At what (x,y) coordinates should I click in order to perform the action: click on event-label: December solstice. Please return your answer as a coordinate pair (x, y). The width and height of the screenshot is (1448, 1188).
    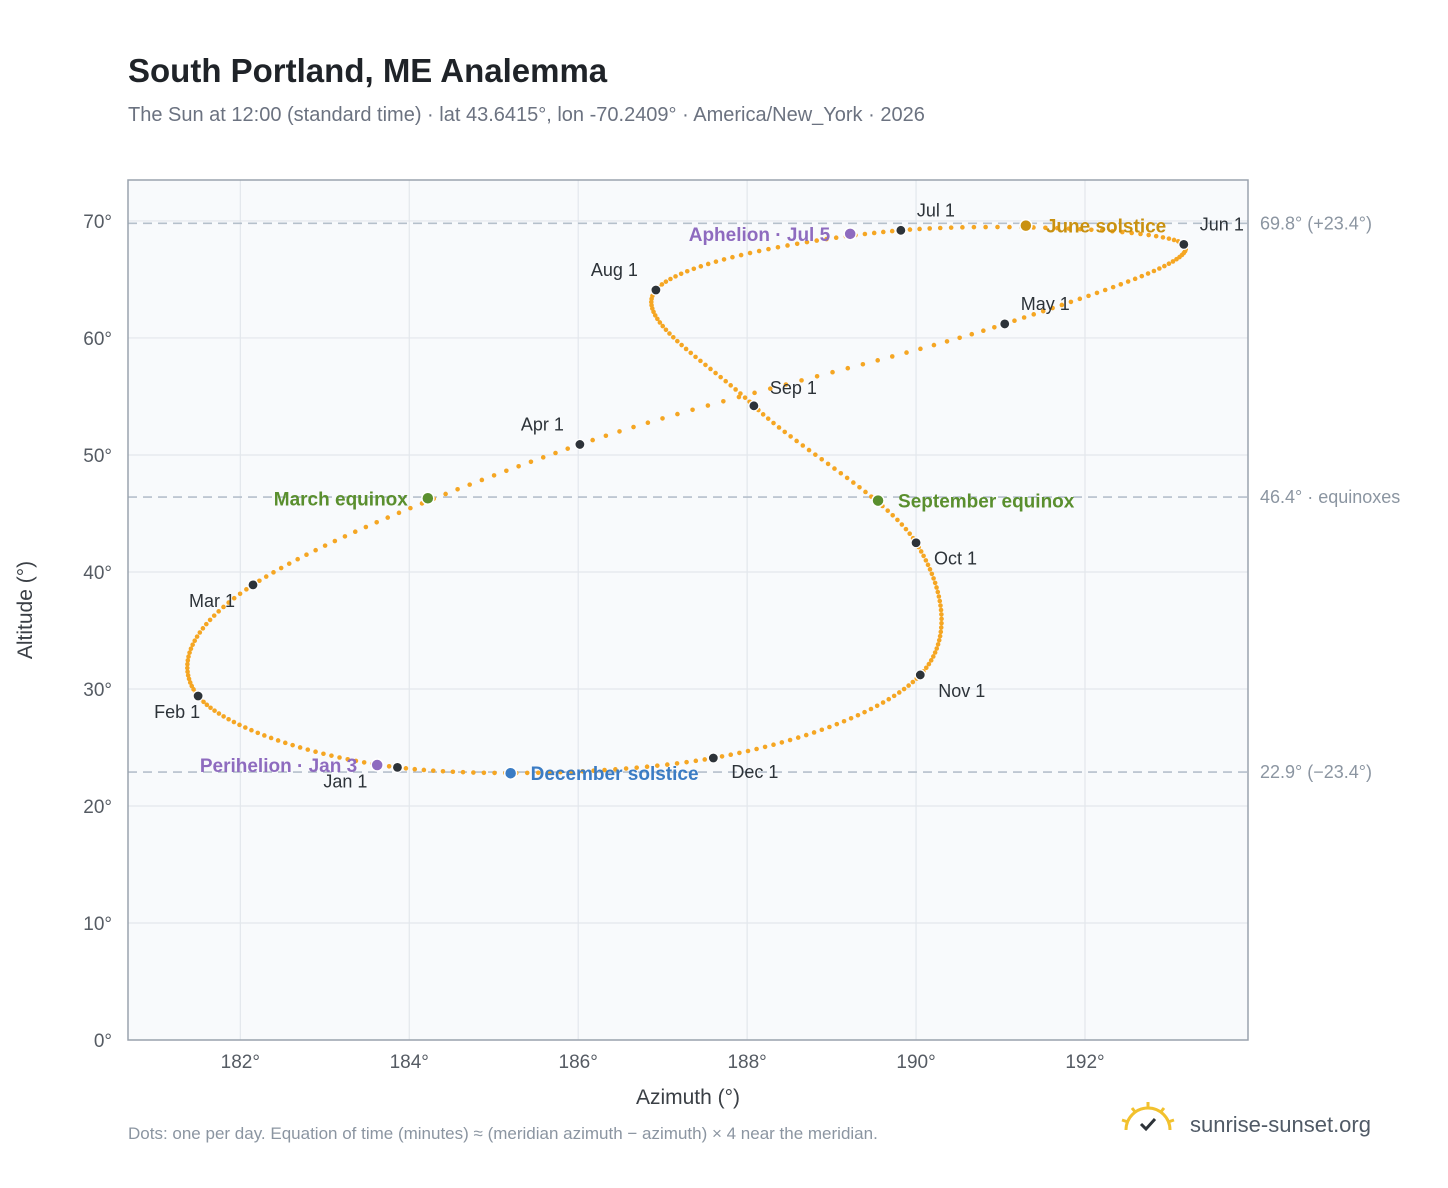
    Looking at the image, I should click on (615, 774).